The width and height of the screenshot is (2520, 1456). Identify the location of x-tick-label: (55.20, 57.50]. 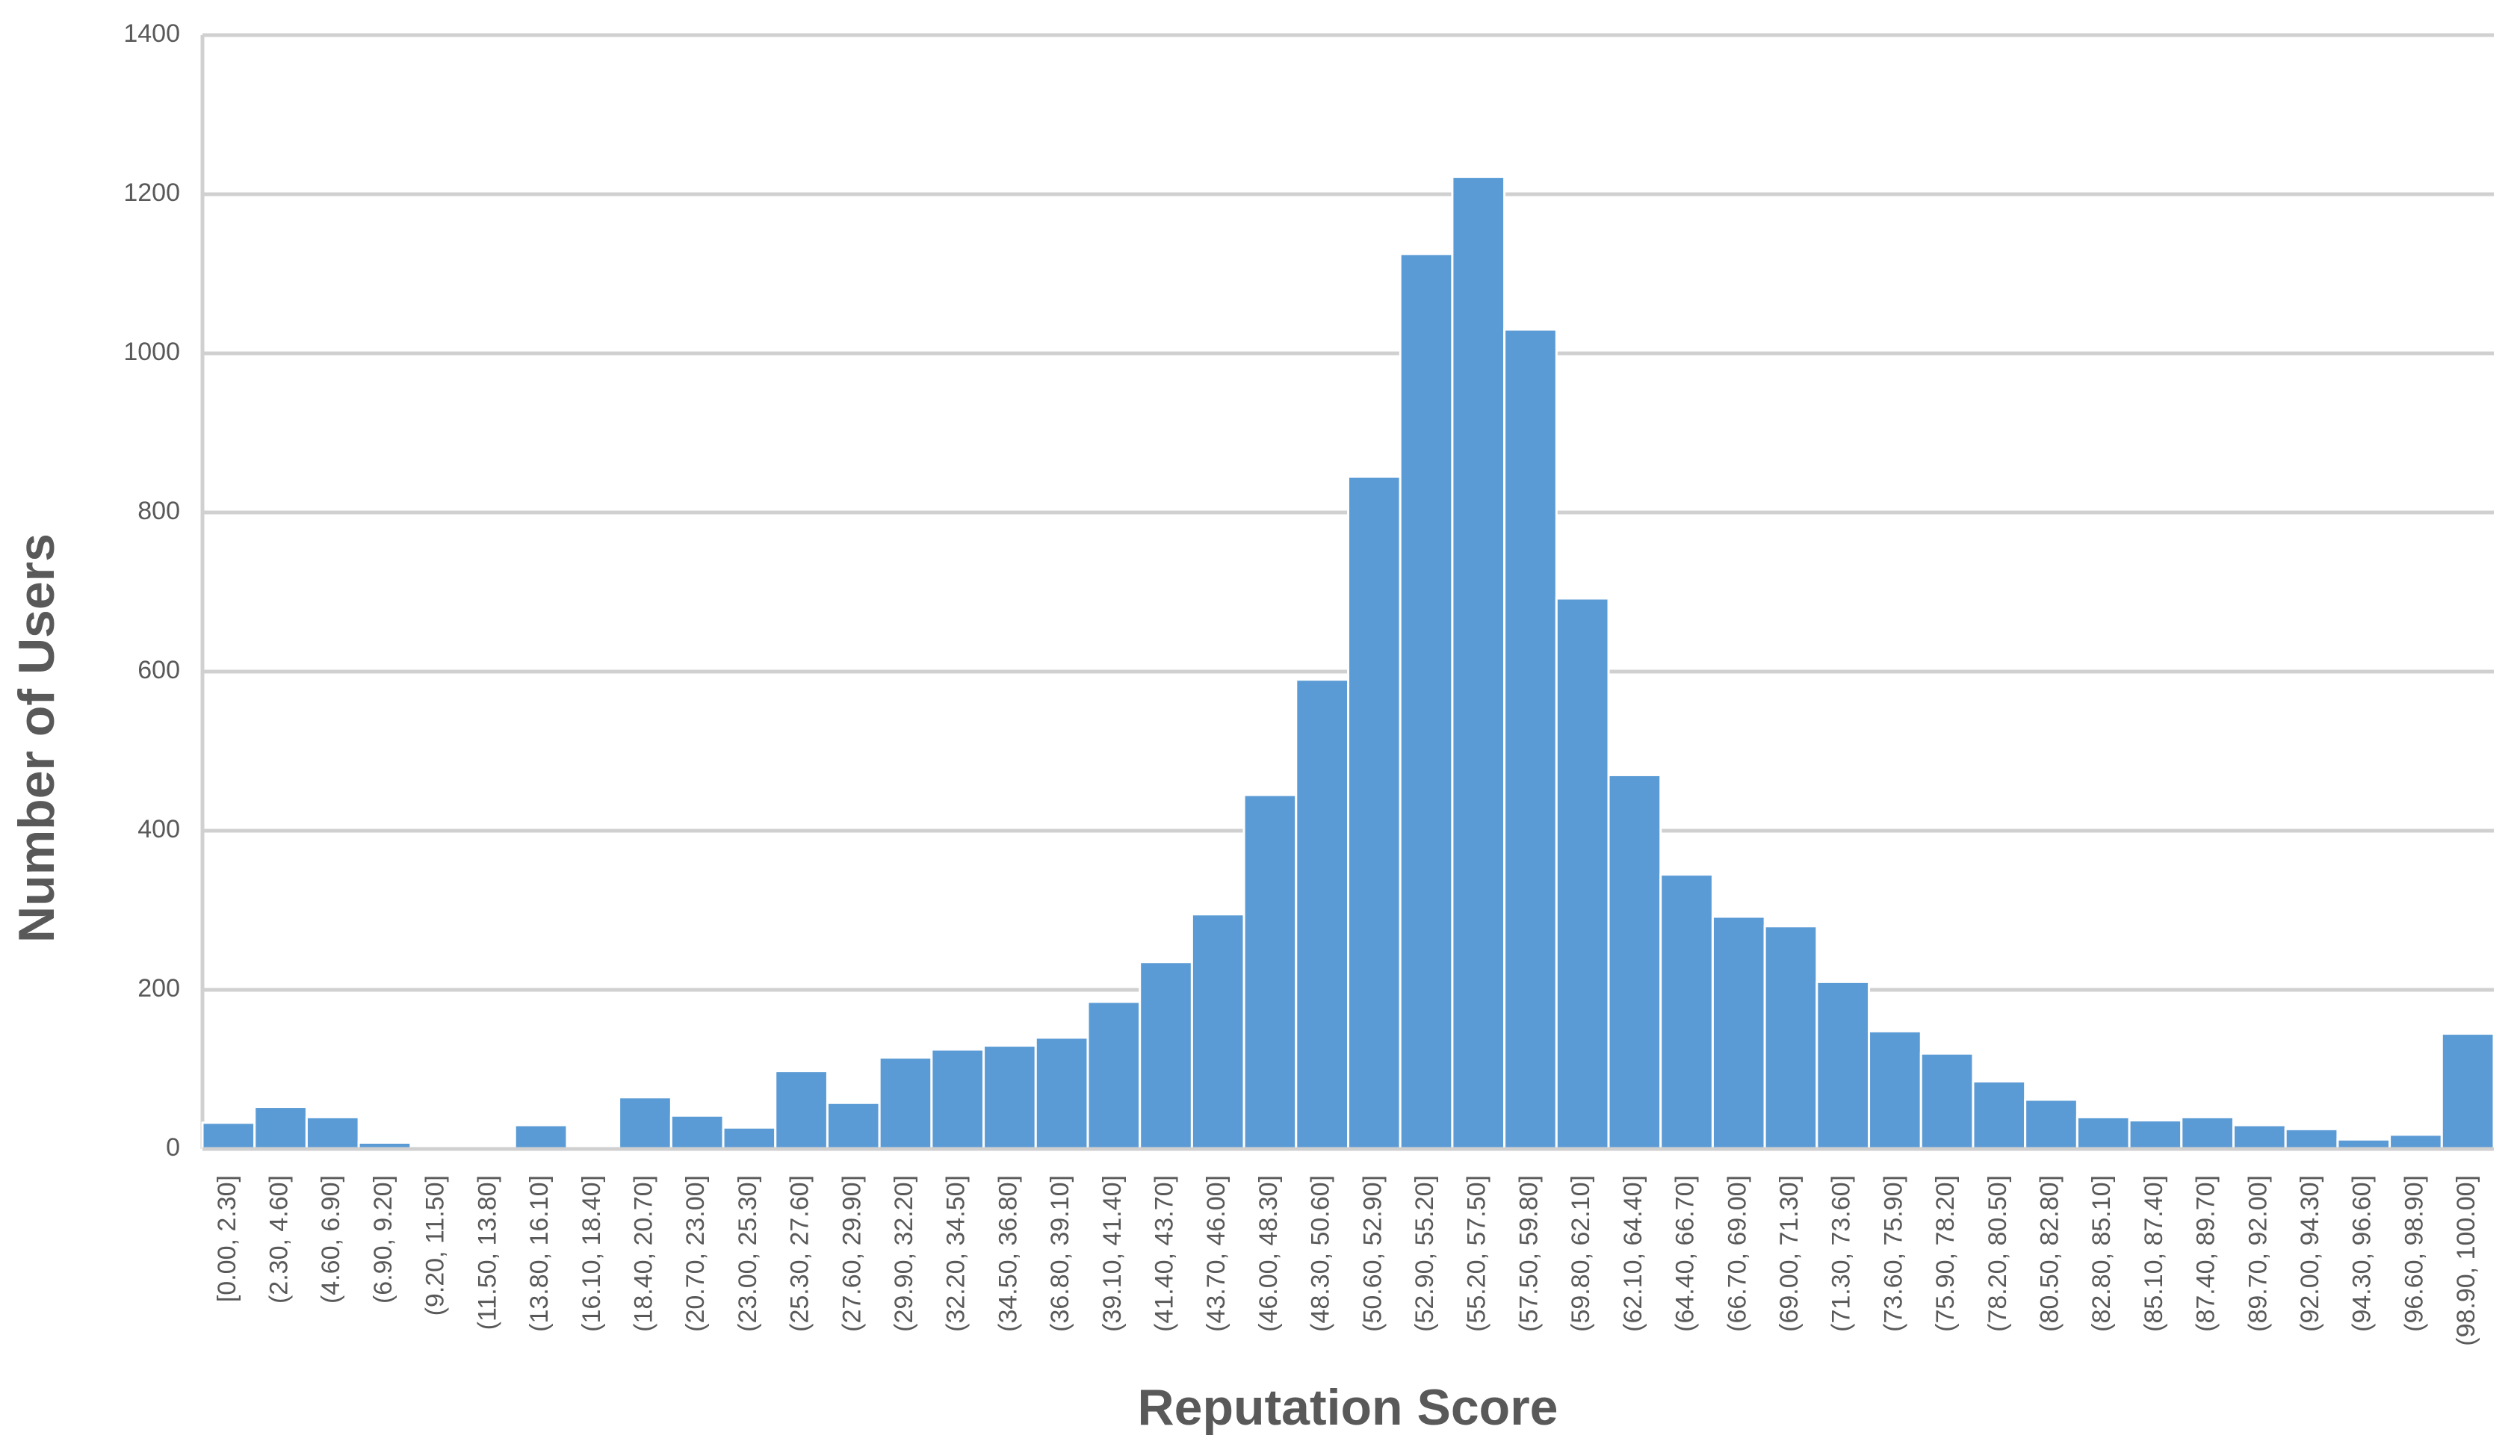
(1477, 1253).